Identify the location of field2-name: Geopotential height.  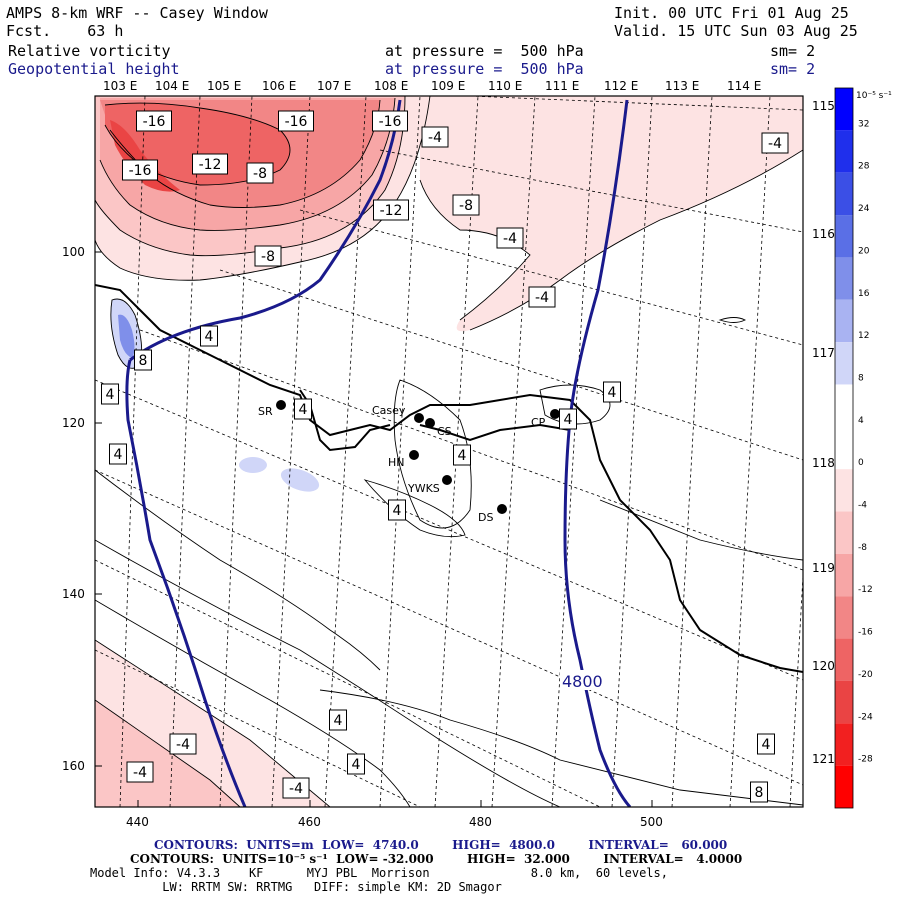
(94, 69).